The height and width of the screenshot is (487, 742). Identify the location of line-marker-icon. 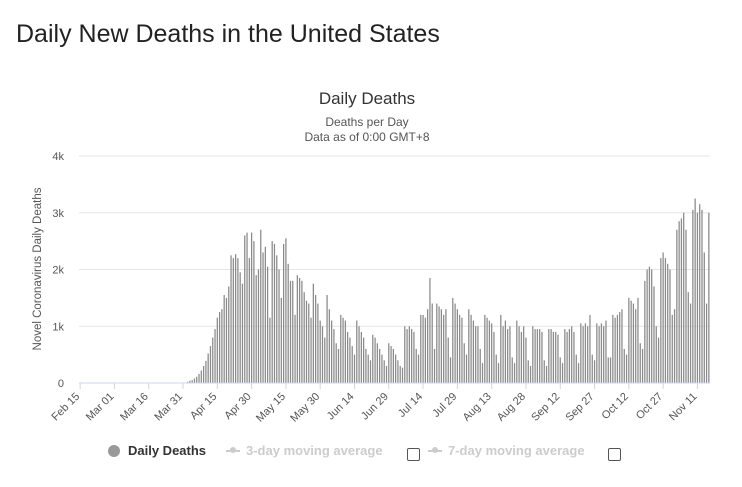
(233, 449).